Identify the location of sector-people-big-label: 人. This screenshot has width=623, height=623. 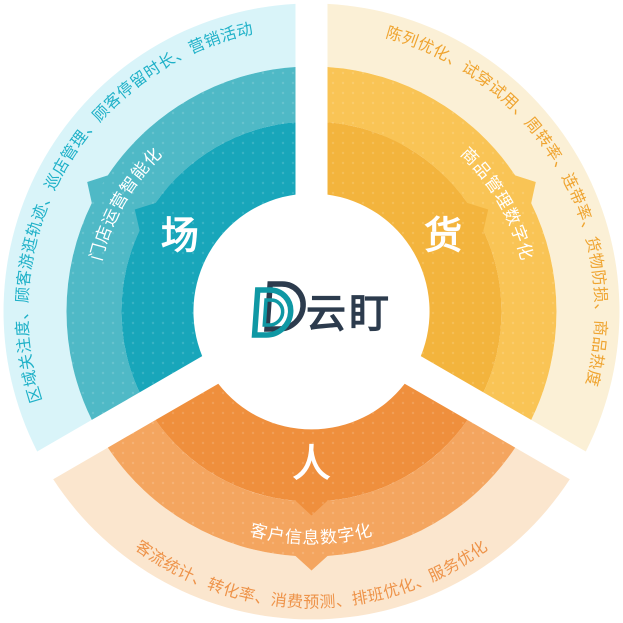
(311, 464).